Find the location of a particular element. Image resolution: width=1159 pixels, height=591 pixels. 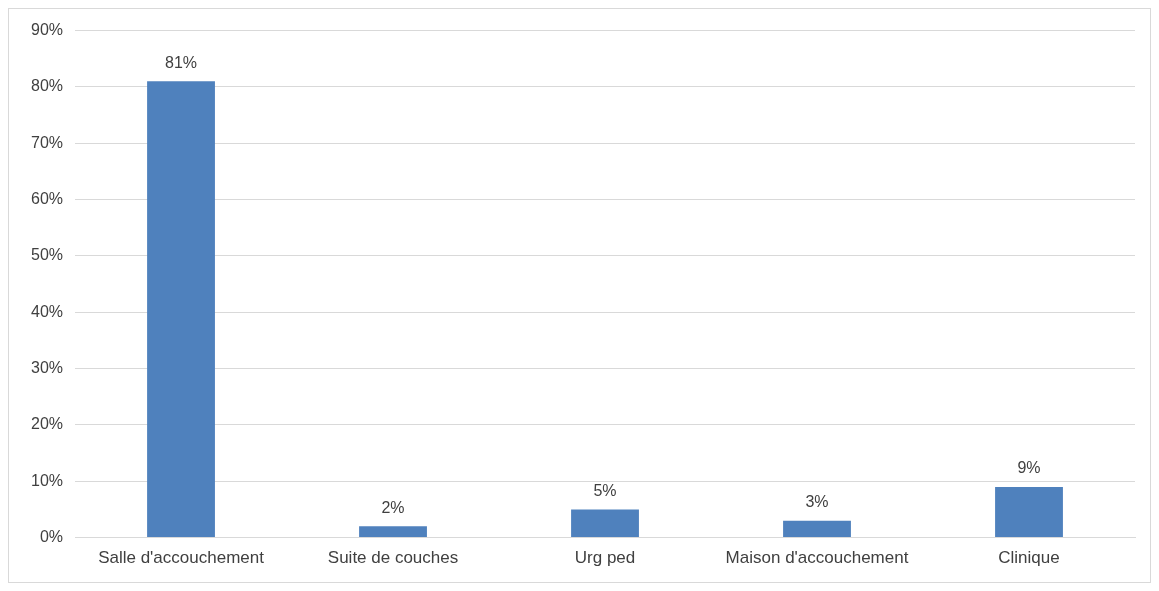

data-label: 9% is located at coordinates (1029, 468).